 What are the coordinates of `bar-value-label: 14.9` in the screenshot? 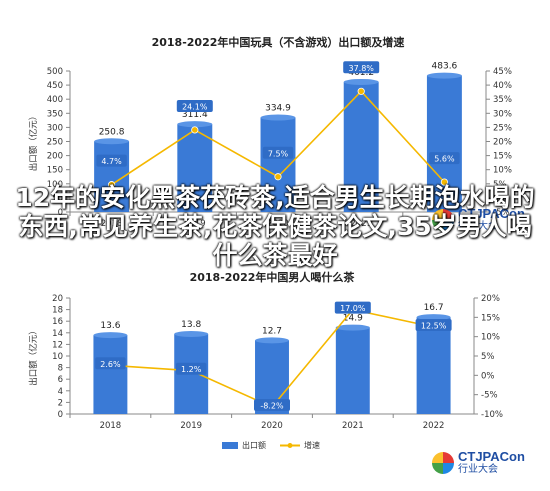 It's located at (353, 319).